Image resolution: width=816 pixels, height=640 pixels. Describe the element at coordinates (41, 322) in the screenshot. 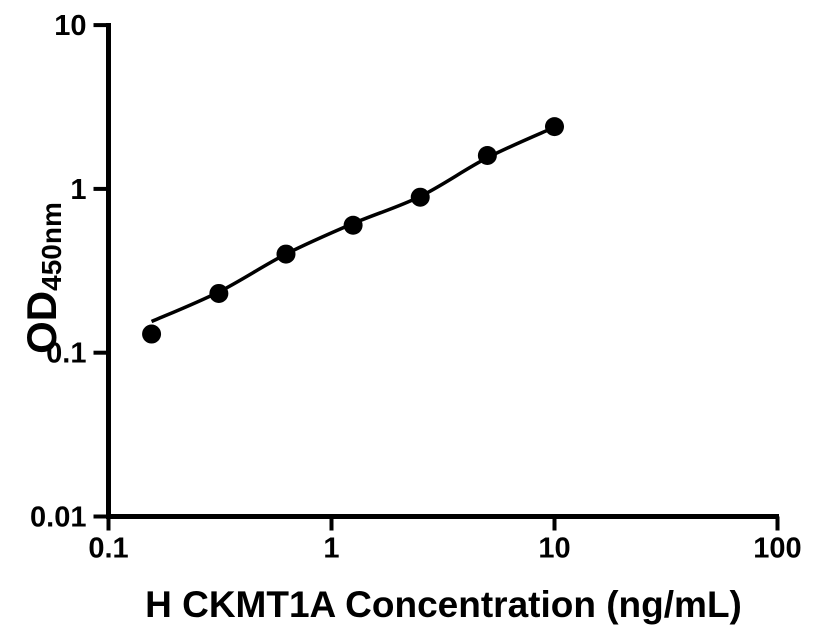

I see `y-axis-title-main: OD` at that location.